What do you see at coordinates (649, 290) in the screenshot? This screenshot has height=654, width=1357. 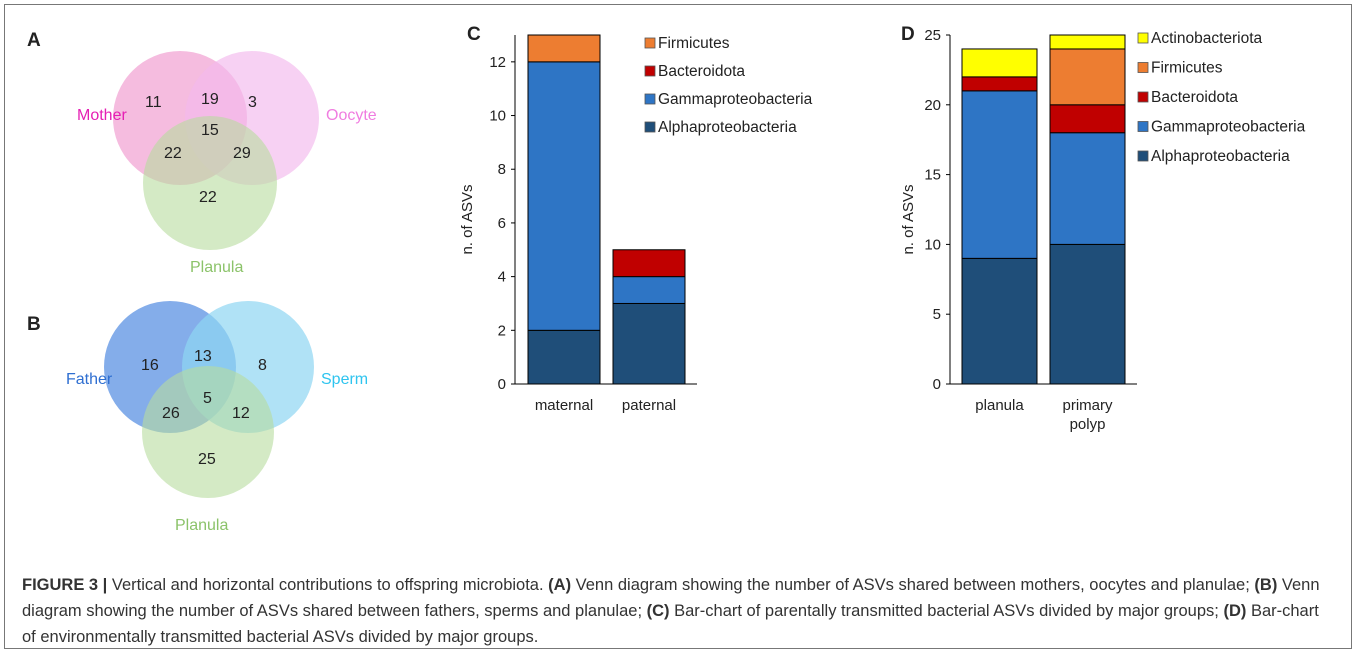 I see `chart-c-bar-paternal-gammaproteobacteria` at bounding box center [649, 290].